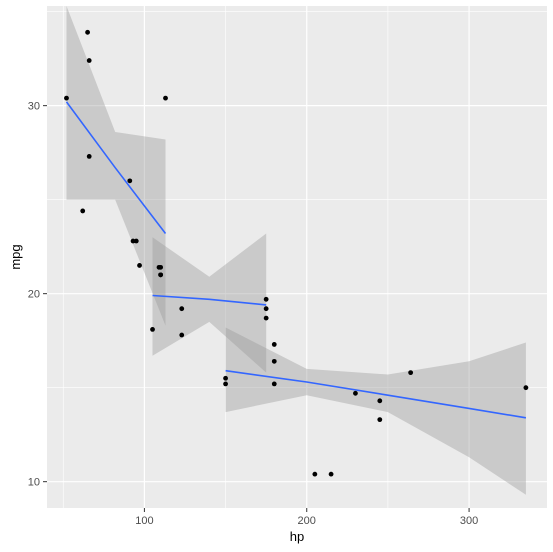 This screenshot has height=552, width=553. Describe the element at coordinates (469, 521) in the screenshot. I see `x-tick-label: 300` at that location.